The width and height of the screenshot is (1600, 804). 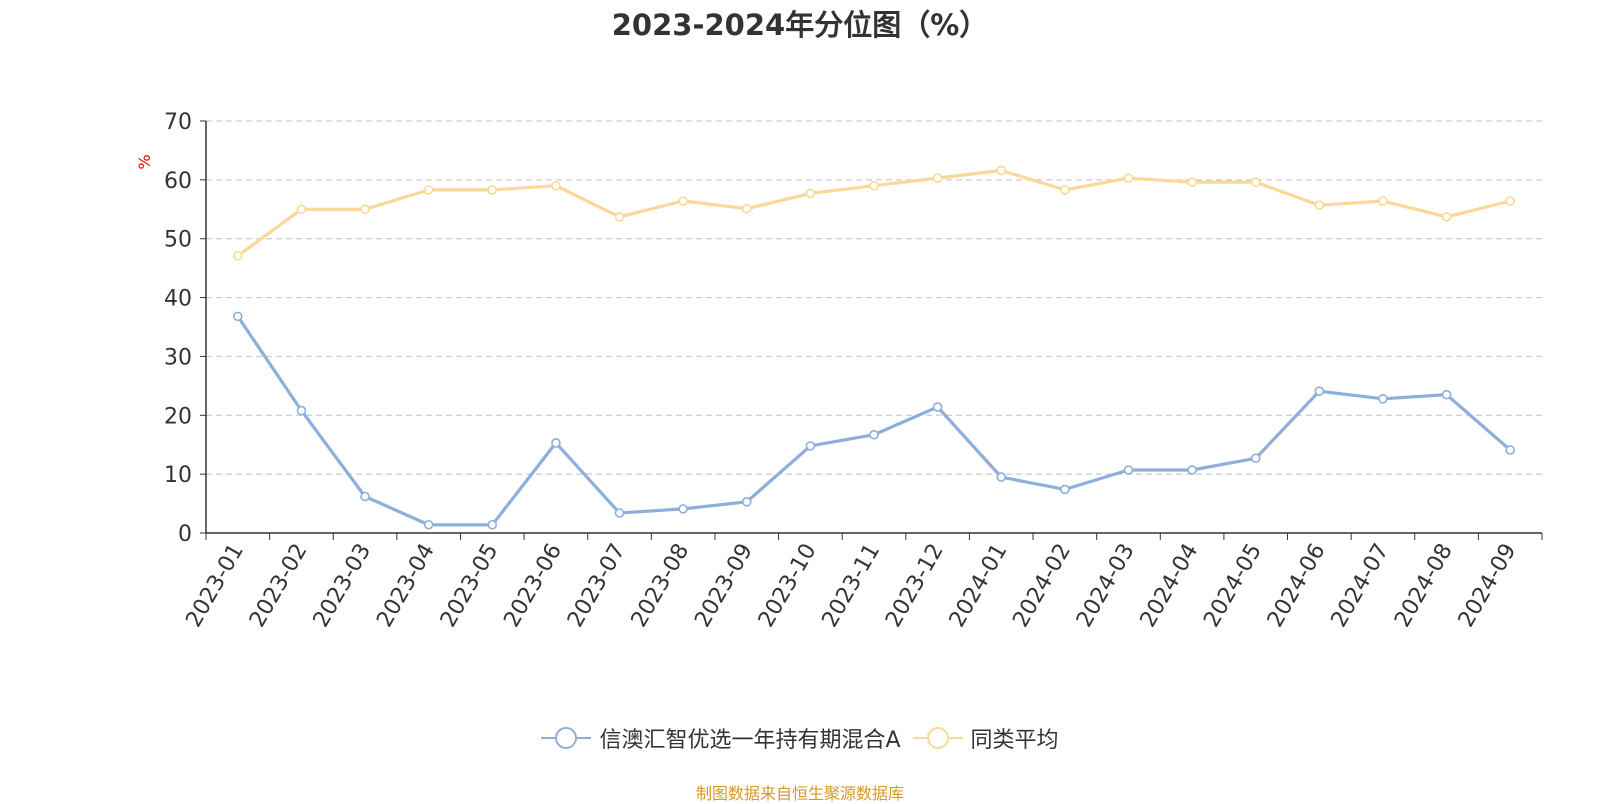 What do you see at coordinates (1042, 586) in the screenshot?
I see `x-tick-label: 2024-02` at bounding box center [1042, 586].